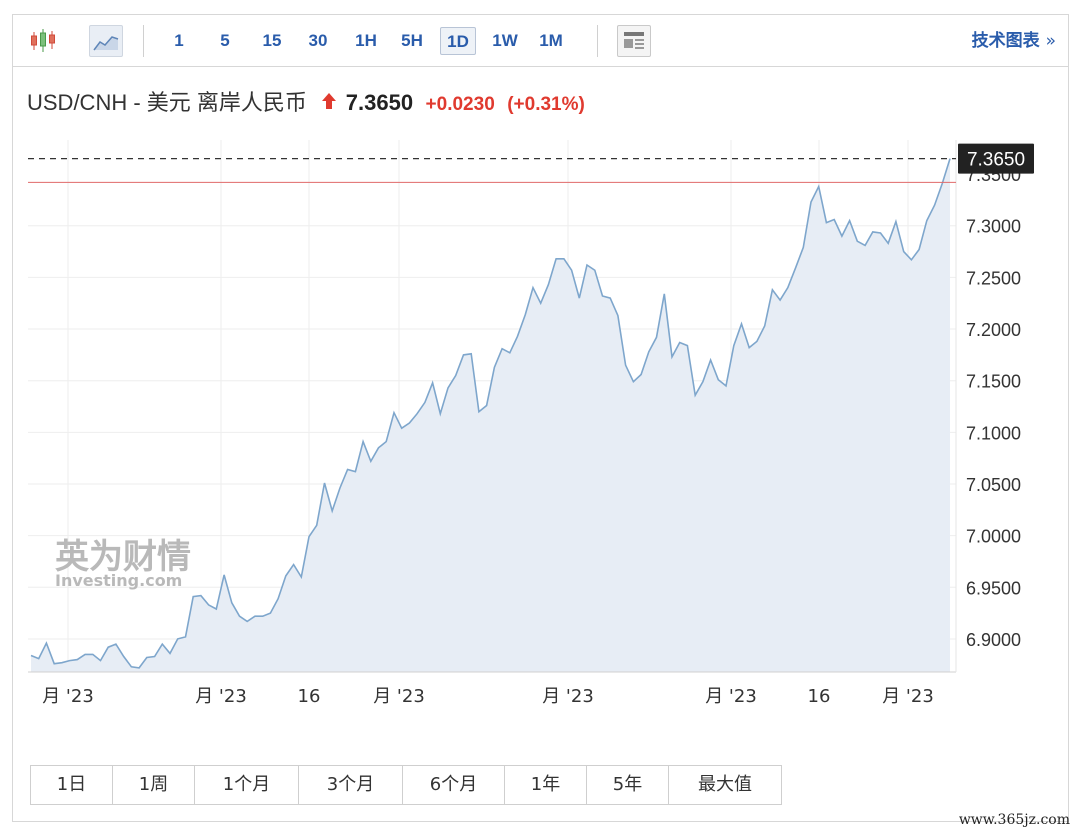 This screenshot has height=834, width=1080. I want to click on interval-1h: 1H, so click(366, 40).